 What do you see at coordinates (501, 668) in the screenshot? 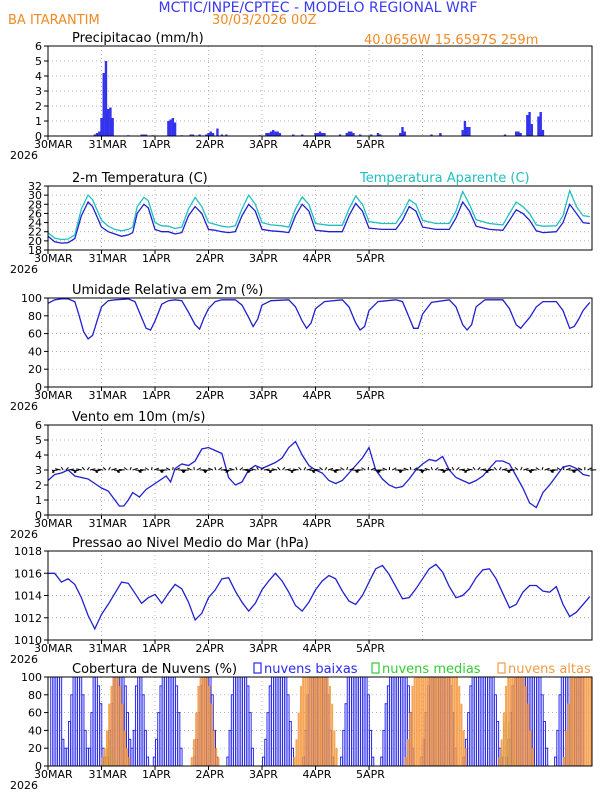
I see `cloud-legend-swatch` at bounding box center [501, 668].